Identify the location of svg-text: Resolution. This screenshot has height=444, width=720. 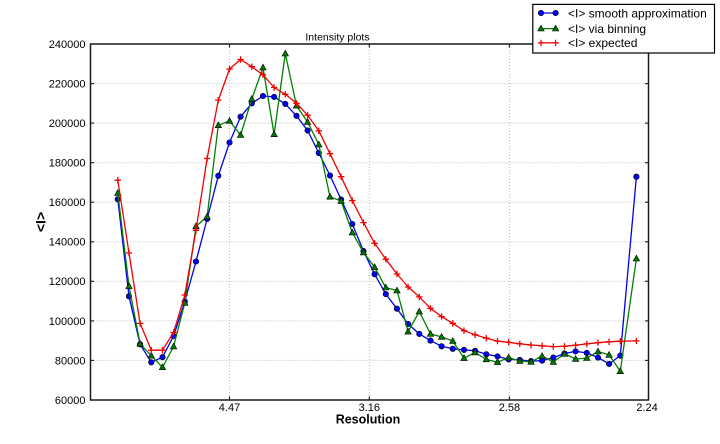
(368, 419).